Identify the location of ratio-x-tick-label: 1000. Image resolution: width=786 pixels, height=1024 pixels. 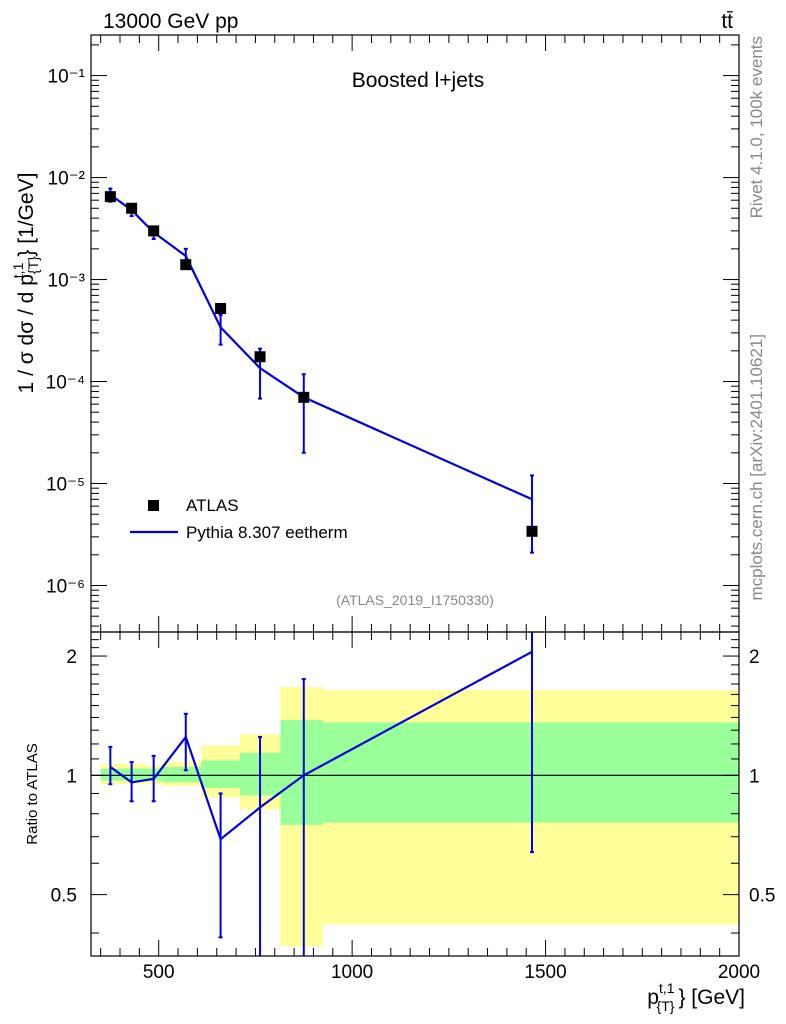
(352, 972).